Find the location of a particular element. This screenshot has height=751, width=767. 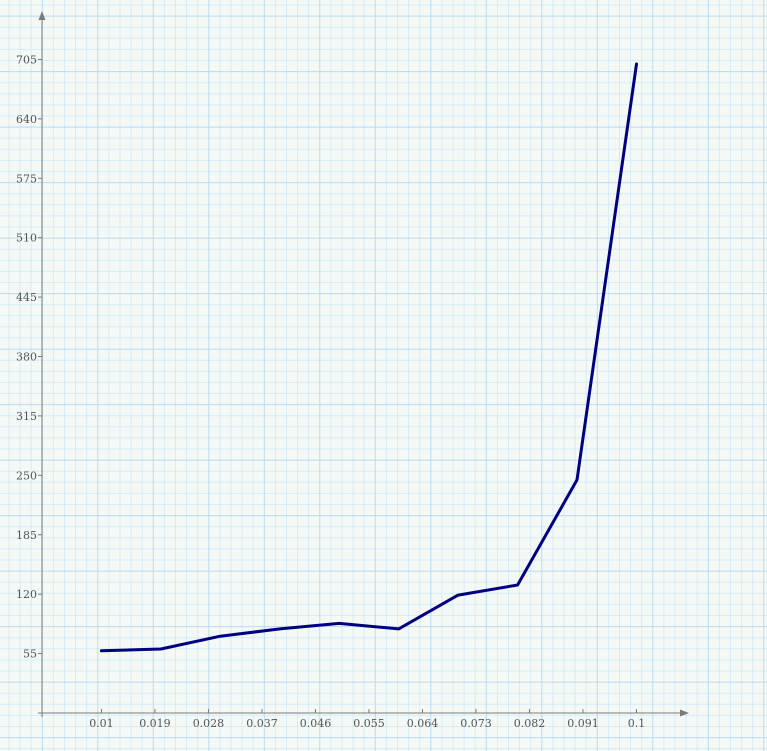

x-tick-label: 0.046 is located at coordinates (316, 723).